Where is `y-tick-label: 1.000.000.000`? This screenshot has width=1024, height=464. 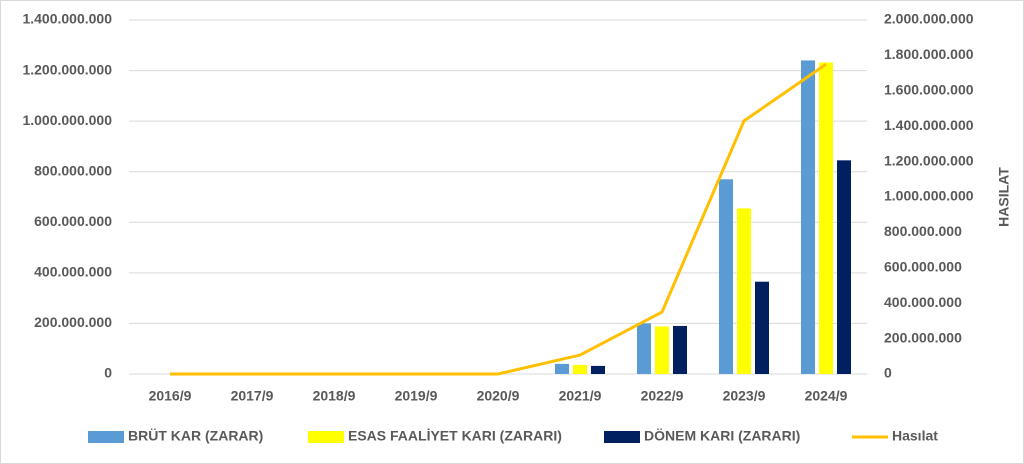 y-tick-label: 1.000.000.000 is located at coordinates (67, 120).